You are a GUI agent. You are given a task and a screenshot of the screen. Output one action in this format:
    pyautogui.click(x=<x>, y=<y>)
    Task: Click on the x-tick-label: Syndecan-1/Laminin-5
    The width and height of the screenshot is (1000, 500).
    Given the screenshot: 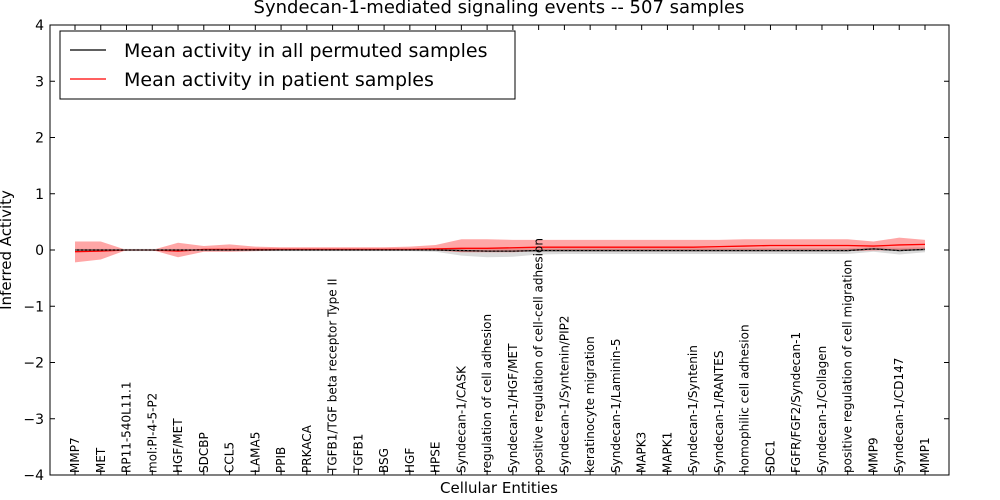 What is the action you would take?
    pyautogui.click(x=616, y=406)
    